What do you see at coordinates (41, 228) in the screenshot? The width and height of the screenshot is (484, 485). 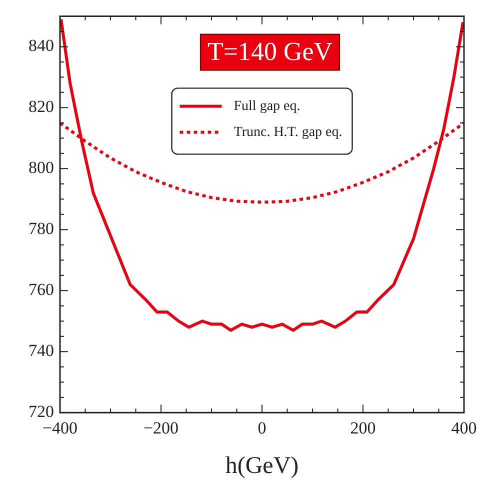 I see `y-tick-label: 780` at bounding box center [41, 228].